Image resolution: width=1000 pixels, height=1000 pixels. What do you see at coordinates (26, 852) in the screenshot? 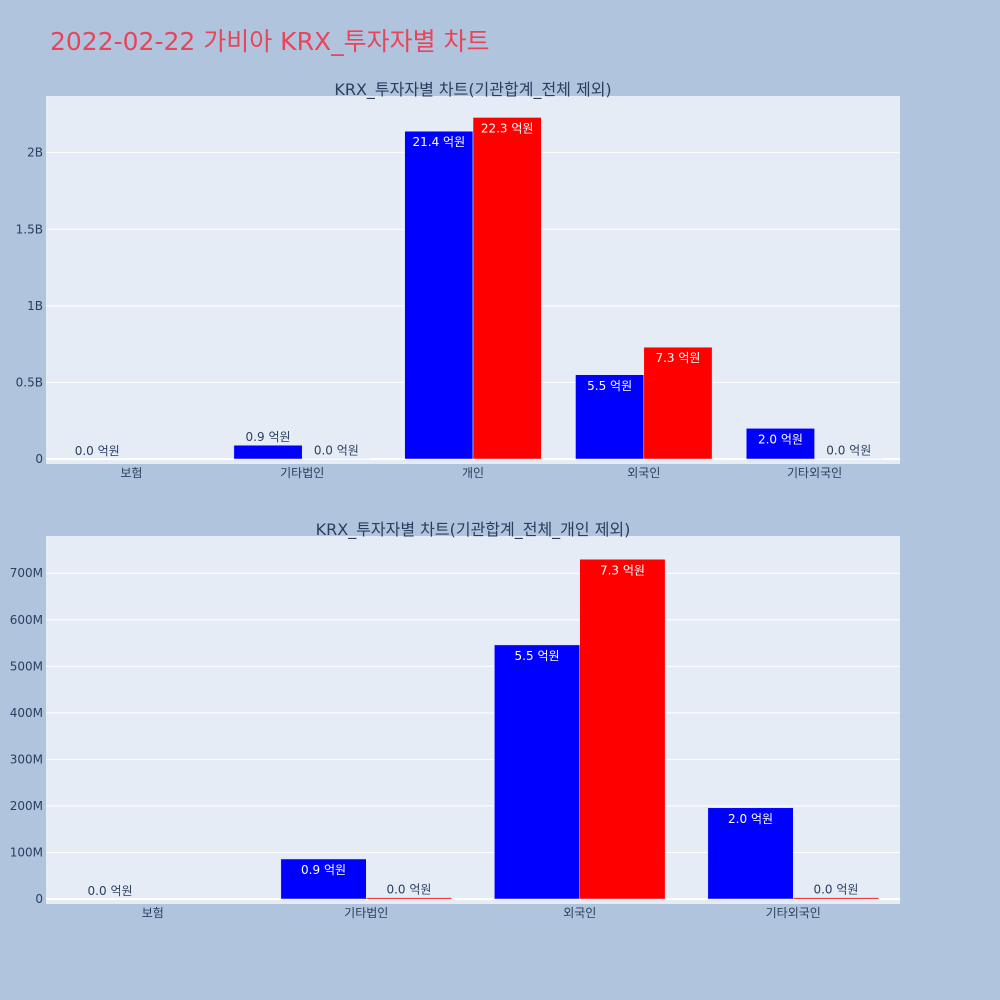
I see `y-tick-label: 100M` at bounding box center [26, 852].